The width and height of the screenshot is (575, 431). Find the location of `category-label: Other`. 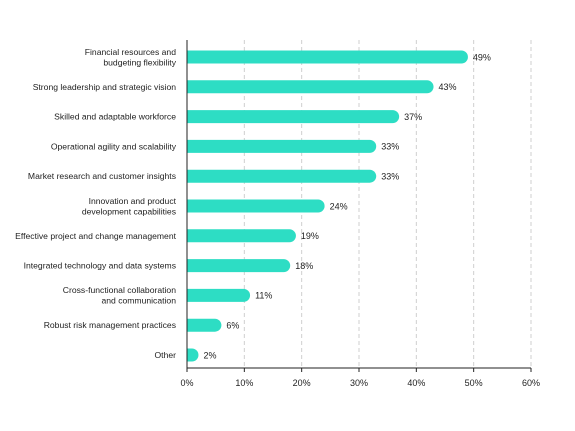

category-label: Other is located at coordinates (166, 355).